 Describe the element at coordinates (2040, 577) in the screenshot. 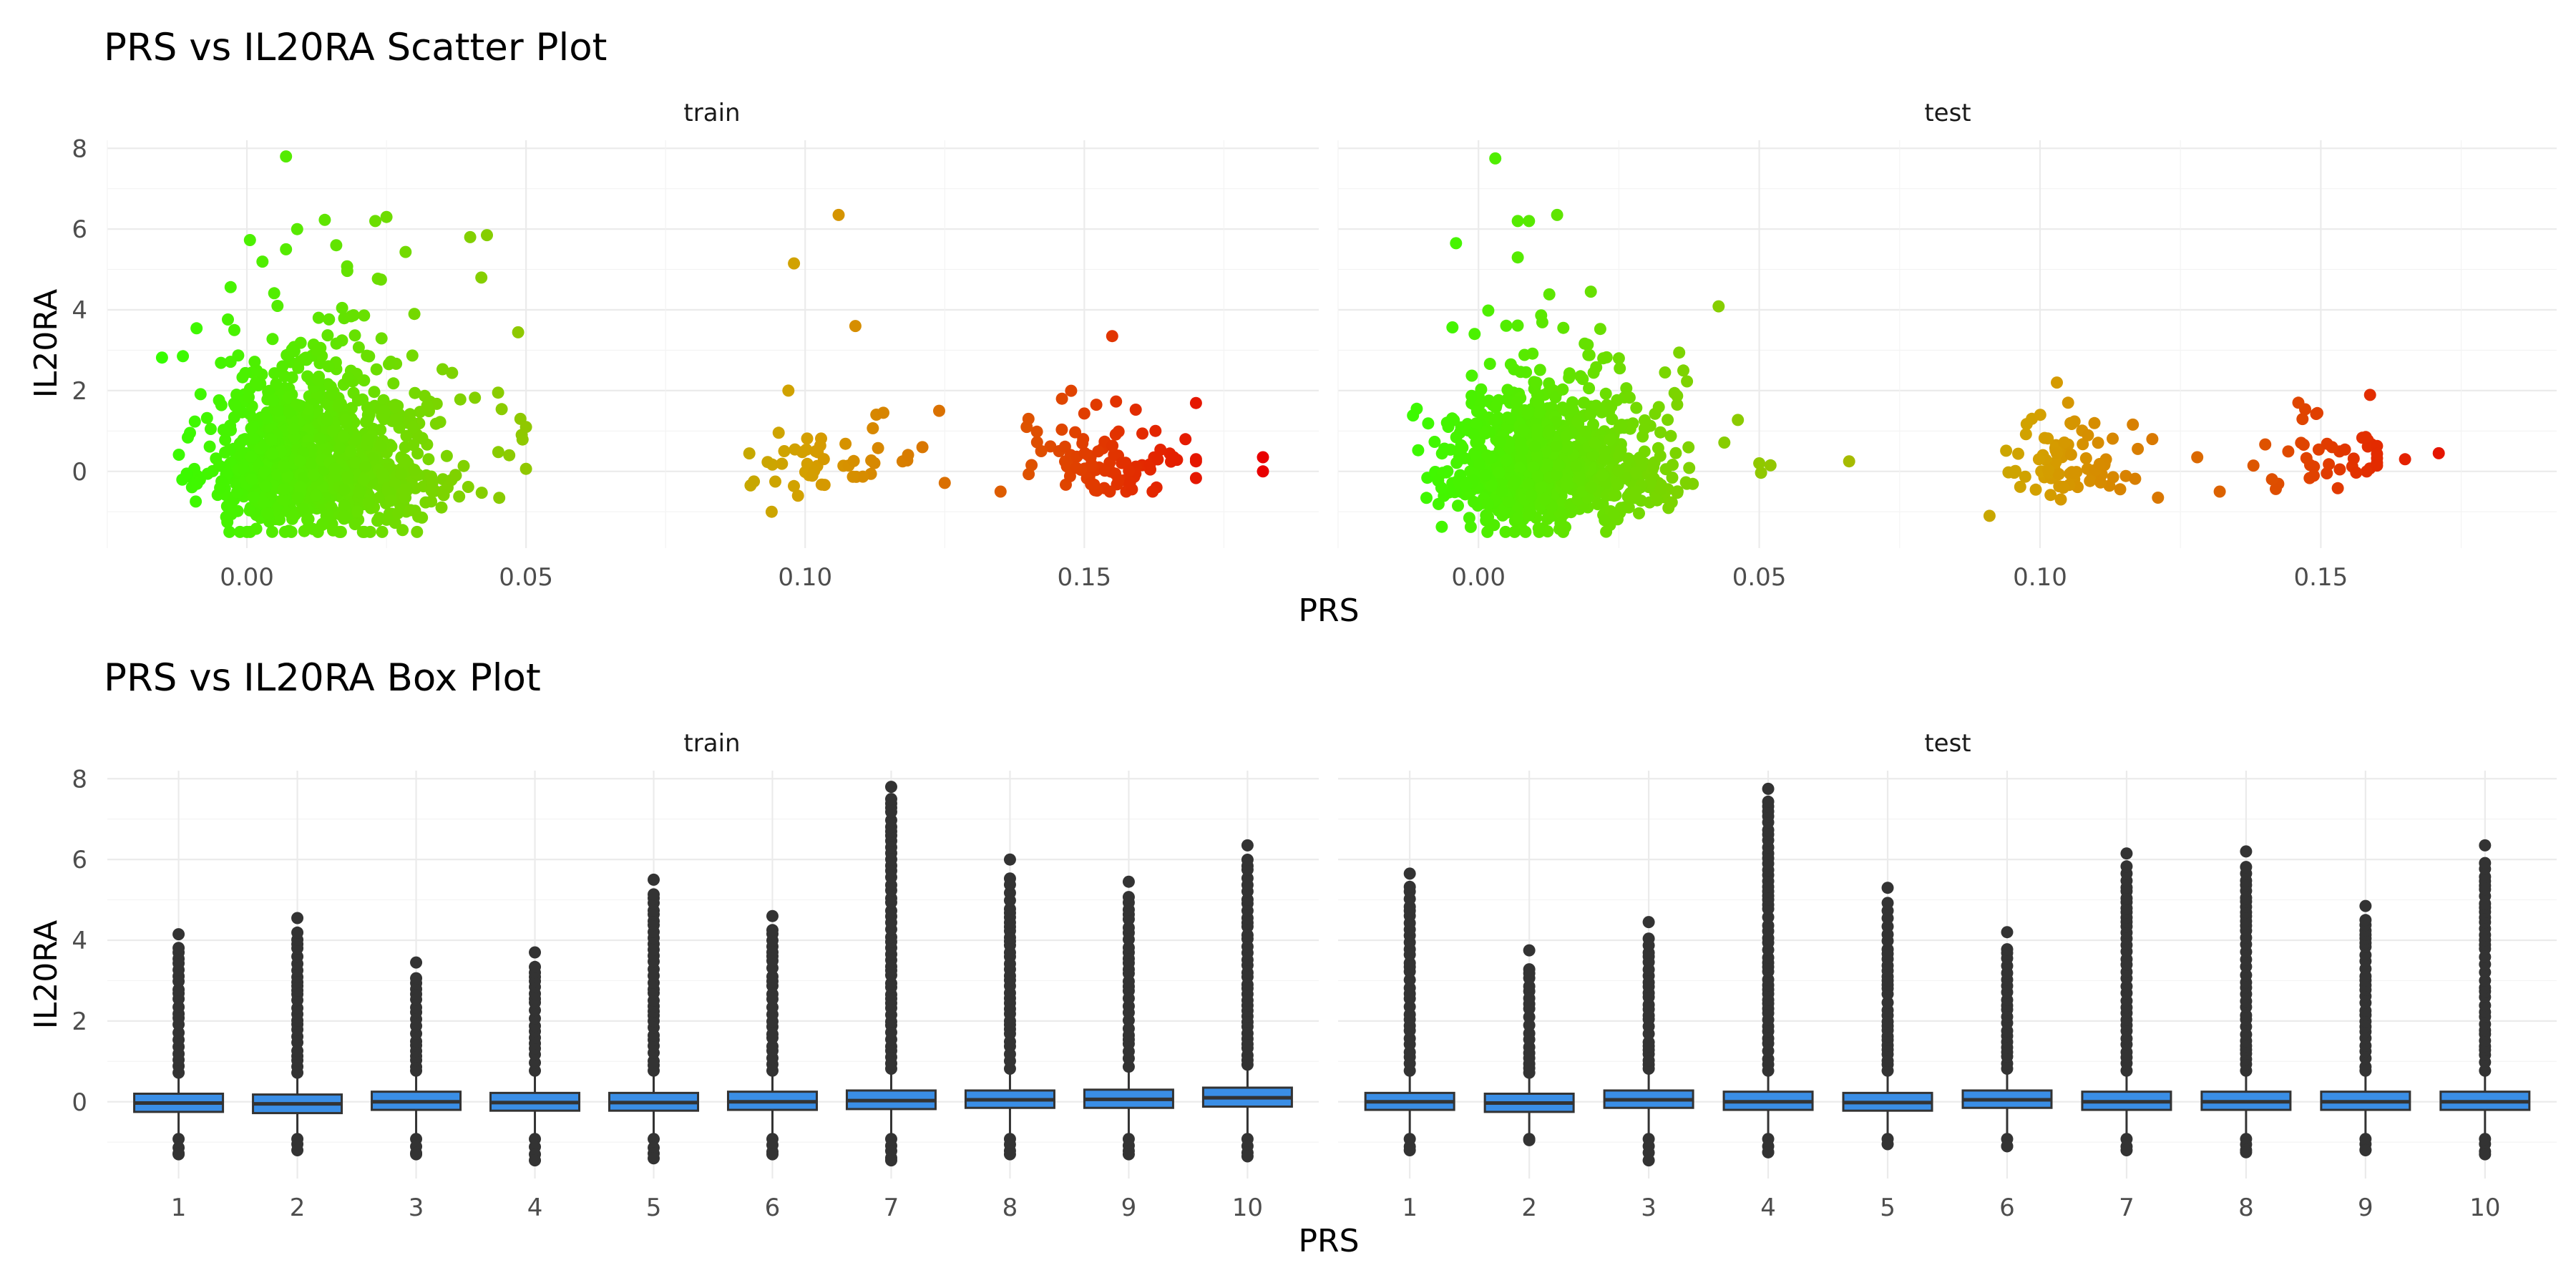

I see `x-tick-label: 0.10` at that location.